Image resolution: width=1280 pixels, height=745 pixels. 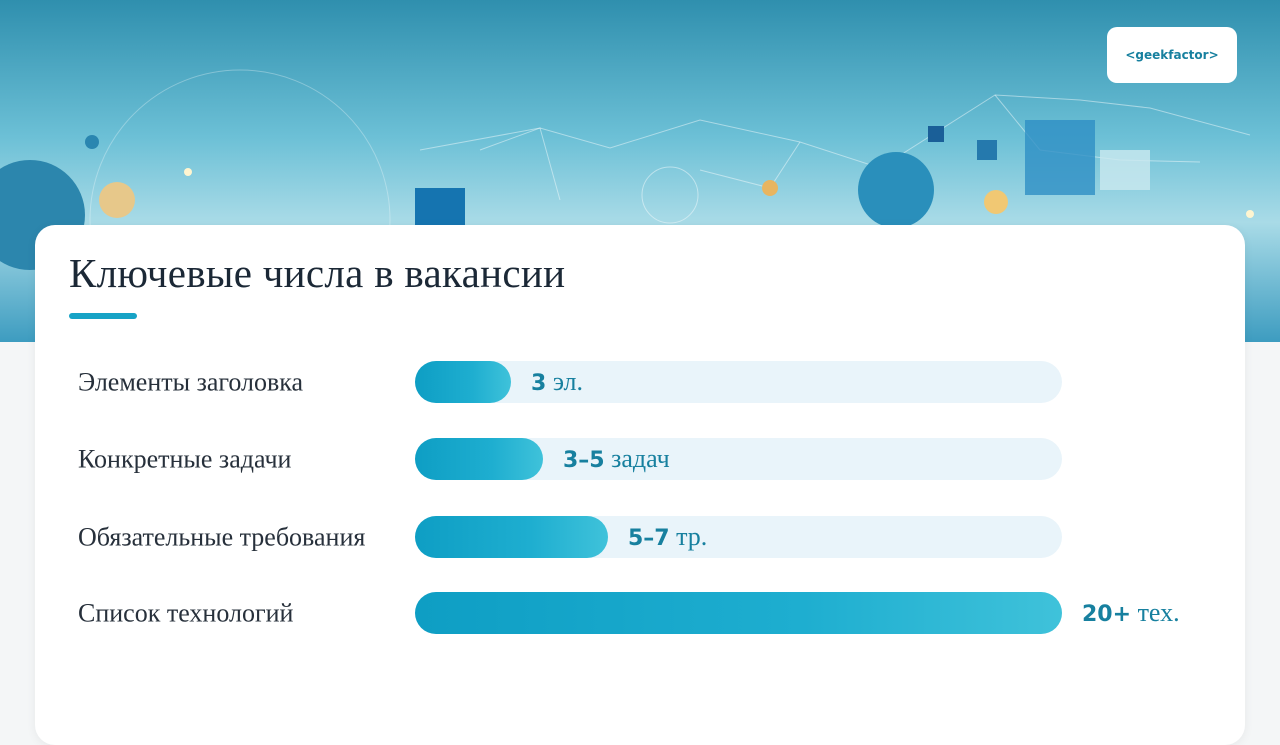 I want to click on metric-unit: задач, so click(x=640, y=458).